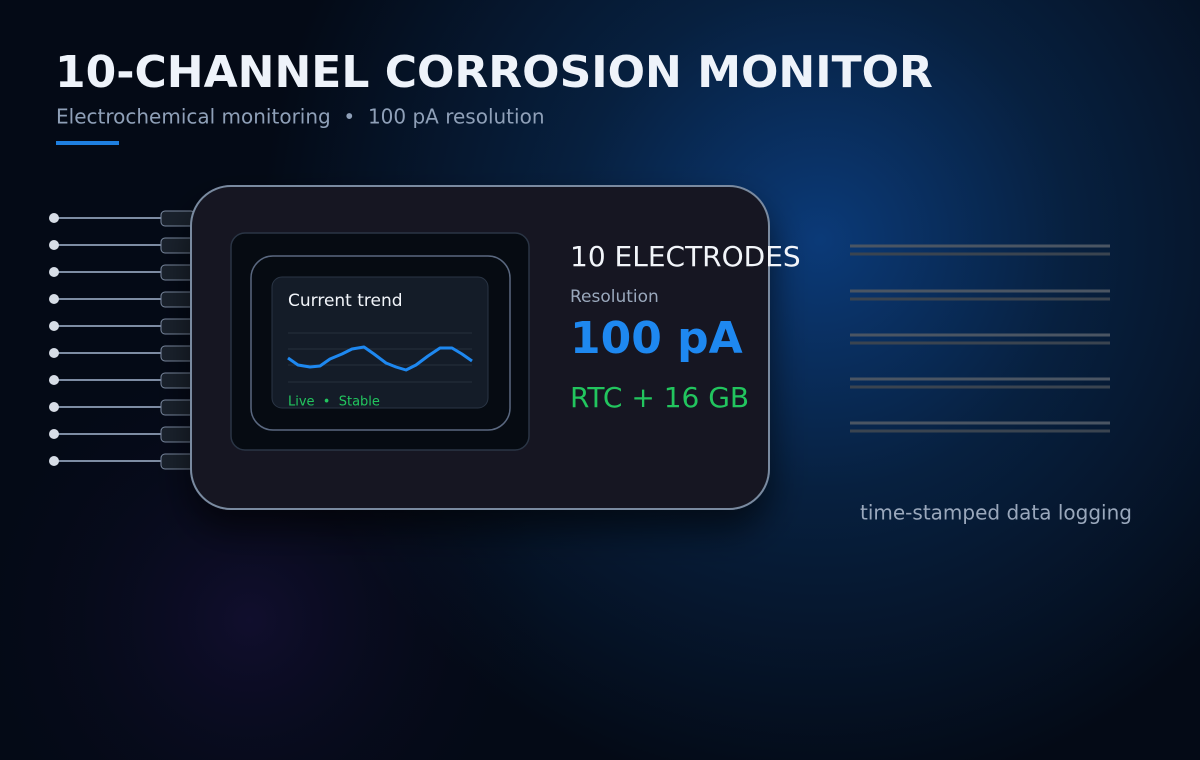  What do you see at coordinates (122, 340) in the screenshot?
I see `electrode-pins` at bounding box center [122, 340].